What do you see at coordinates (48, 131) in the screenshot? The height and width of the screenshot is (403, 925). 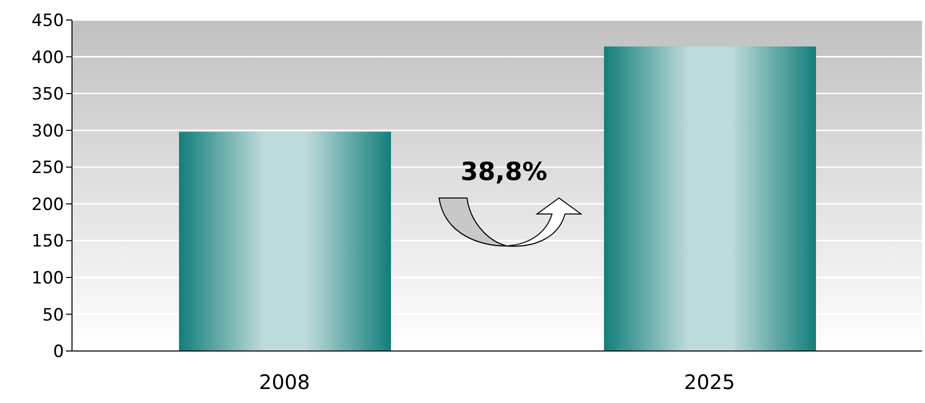 I see `y-tick-label: 300` at bounding box center [48, 131].